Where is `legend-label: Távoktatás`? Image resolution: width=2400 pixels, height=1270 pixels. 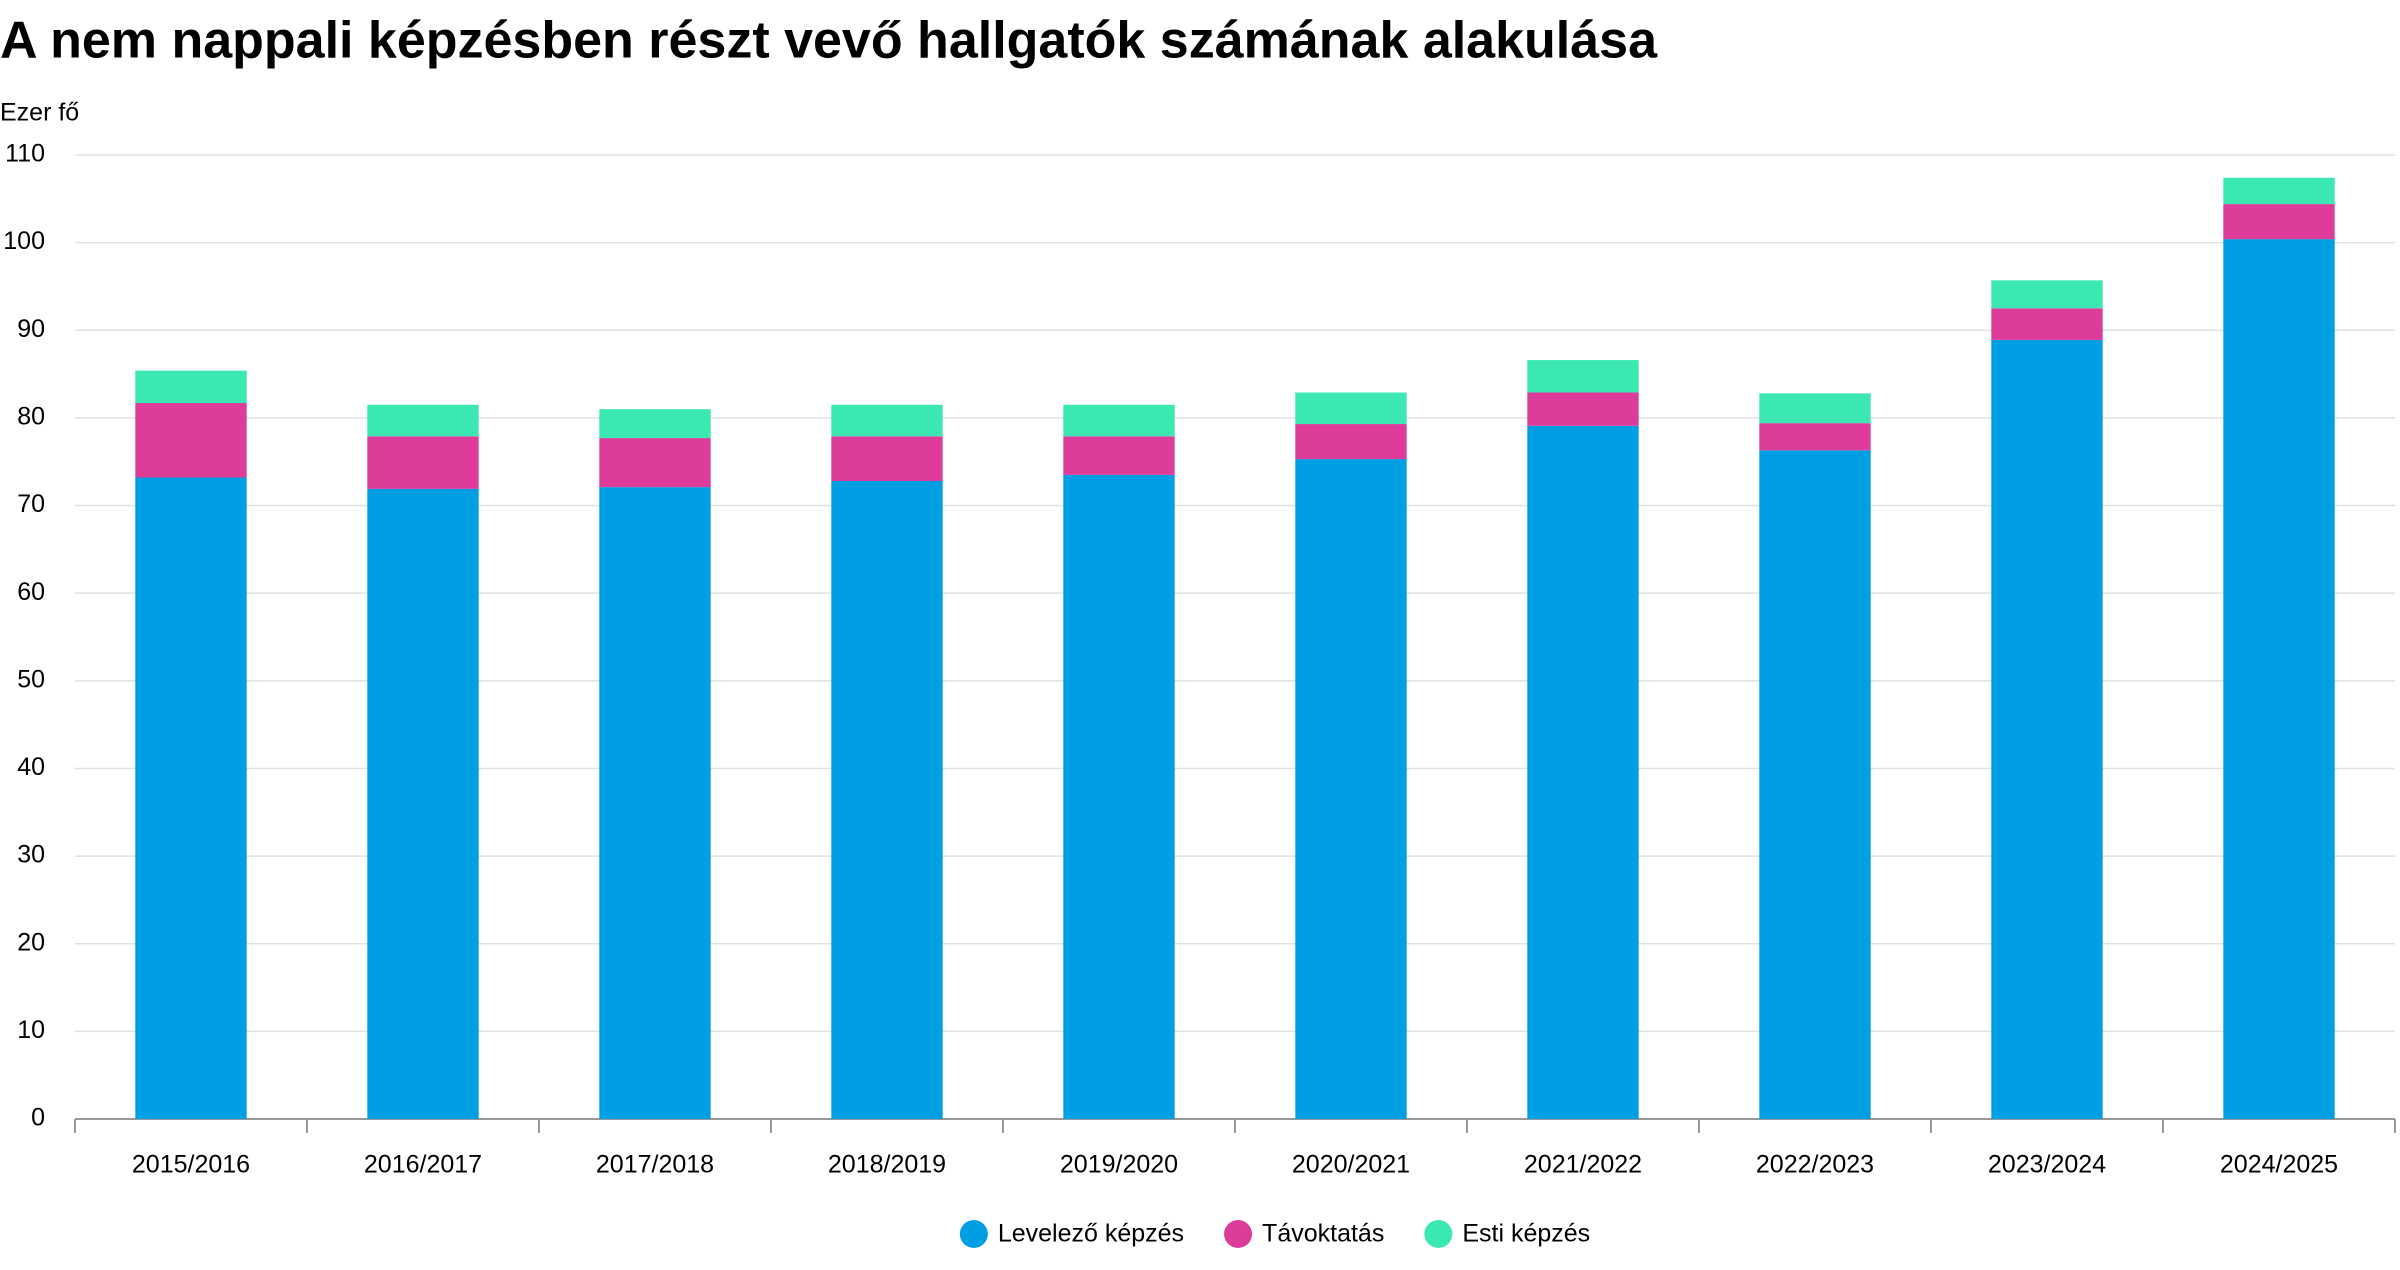
legend-label: Távoktatás is located at coordinates (1323, 1234).